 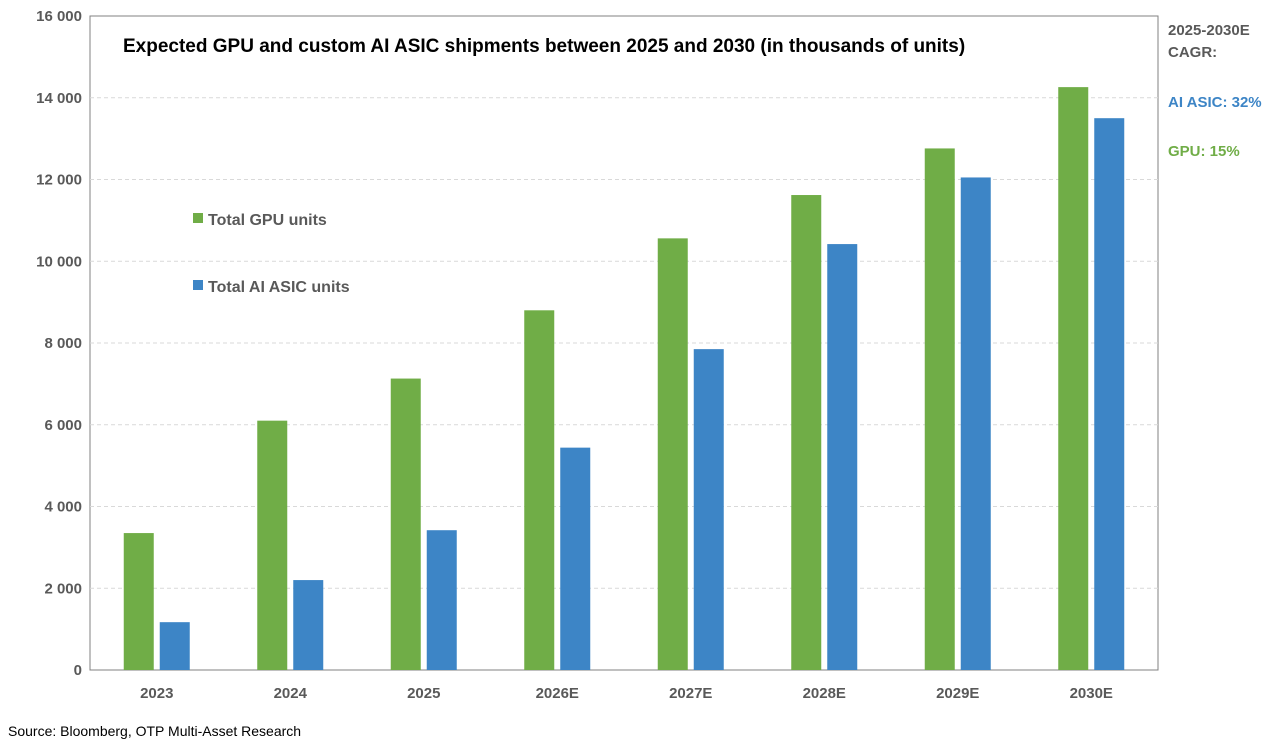 What do you see at coordinates (271, 254) in the screenshot?
I see `legend: Total GPU units Total AI ASIC units` at bounding box center [271, 254].